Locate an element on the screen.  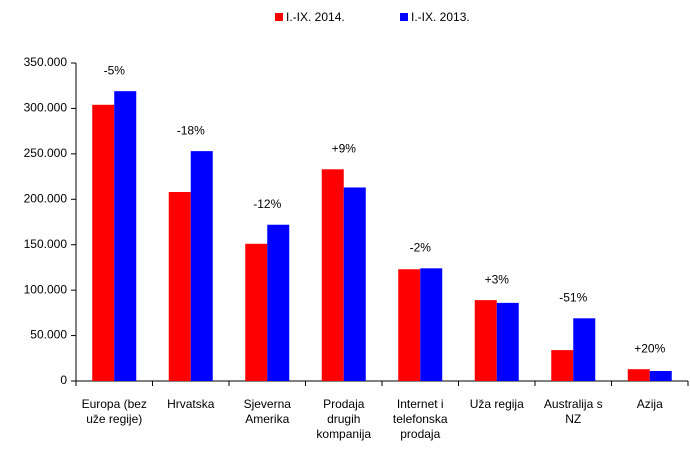
annotation: -5% is located at coordinates (115, 70).